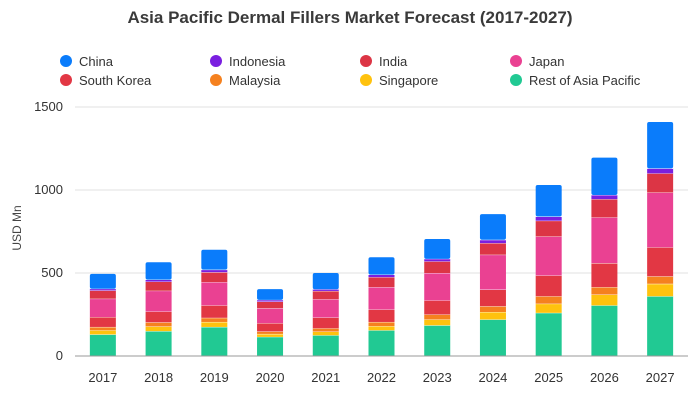 The image size is (700, 400). What do you see at coordinates (492, 309) in the screenshot?
I see `bar-segment-malaysia-2024` at bounding box center [492, 309].